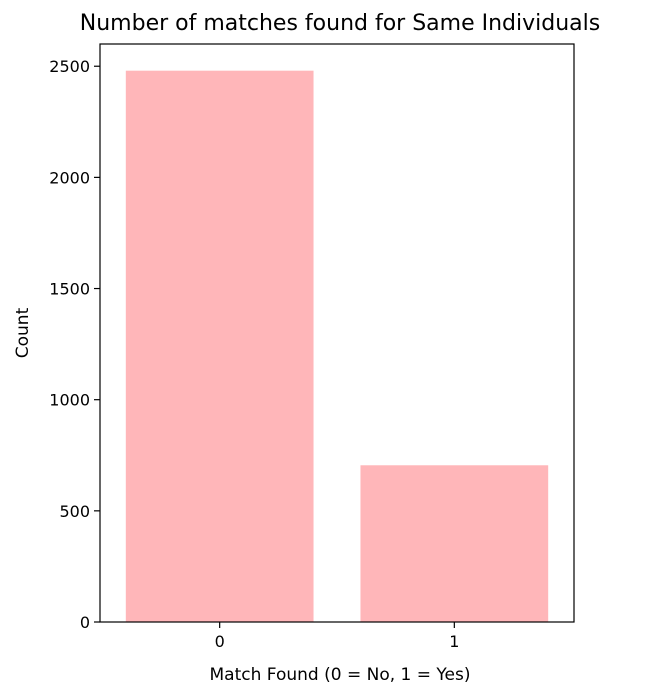  I want to click on y-tick-label-2500: 2500, so click(69, 66).